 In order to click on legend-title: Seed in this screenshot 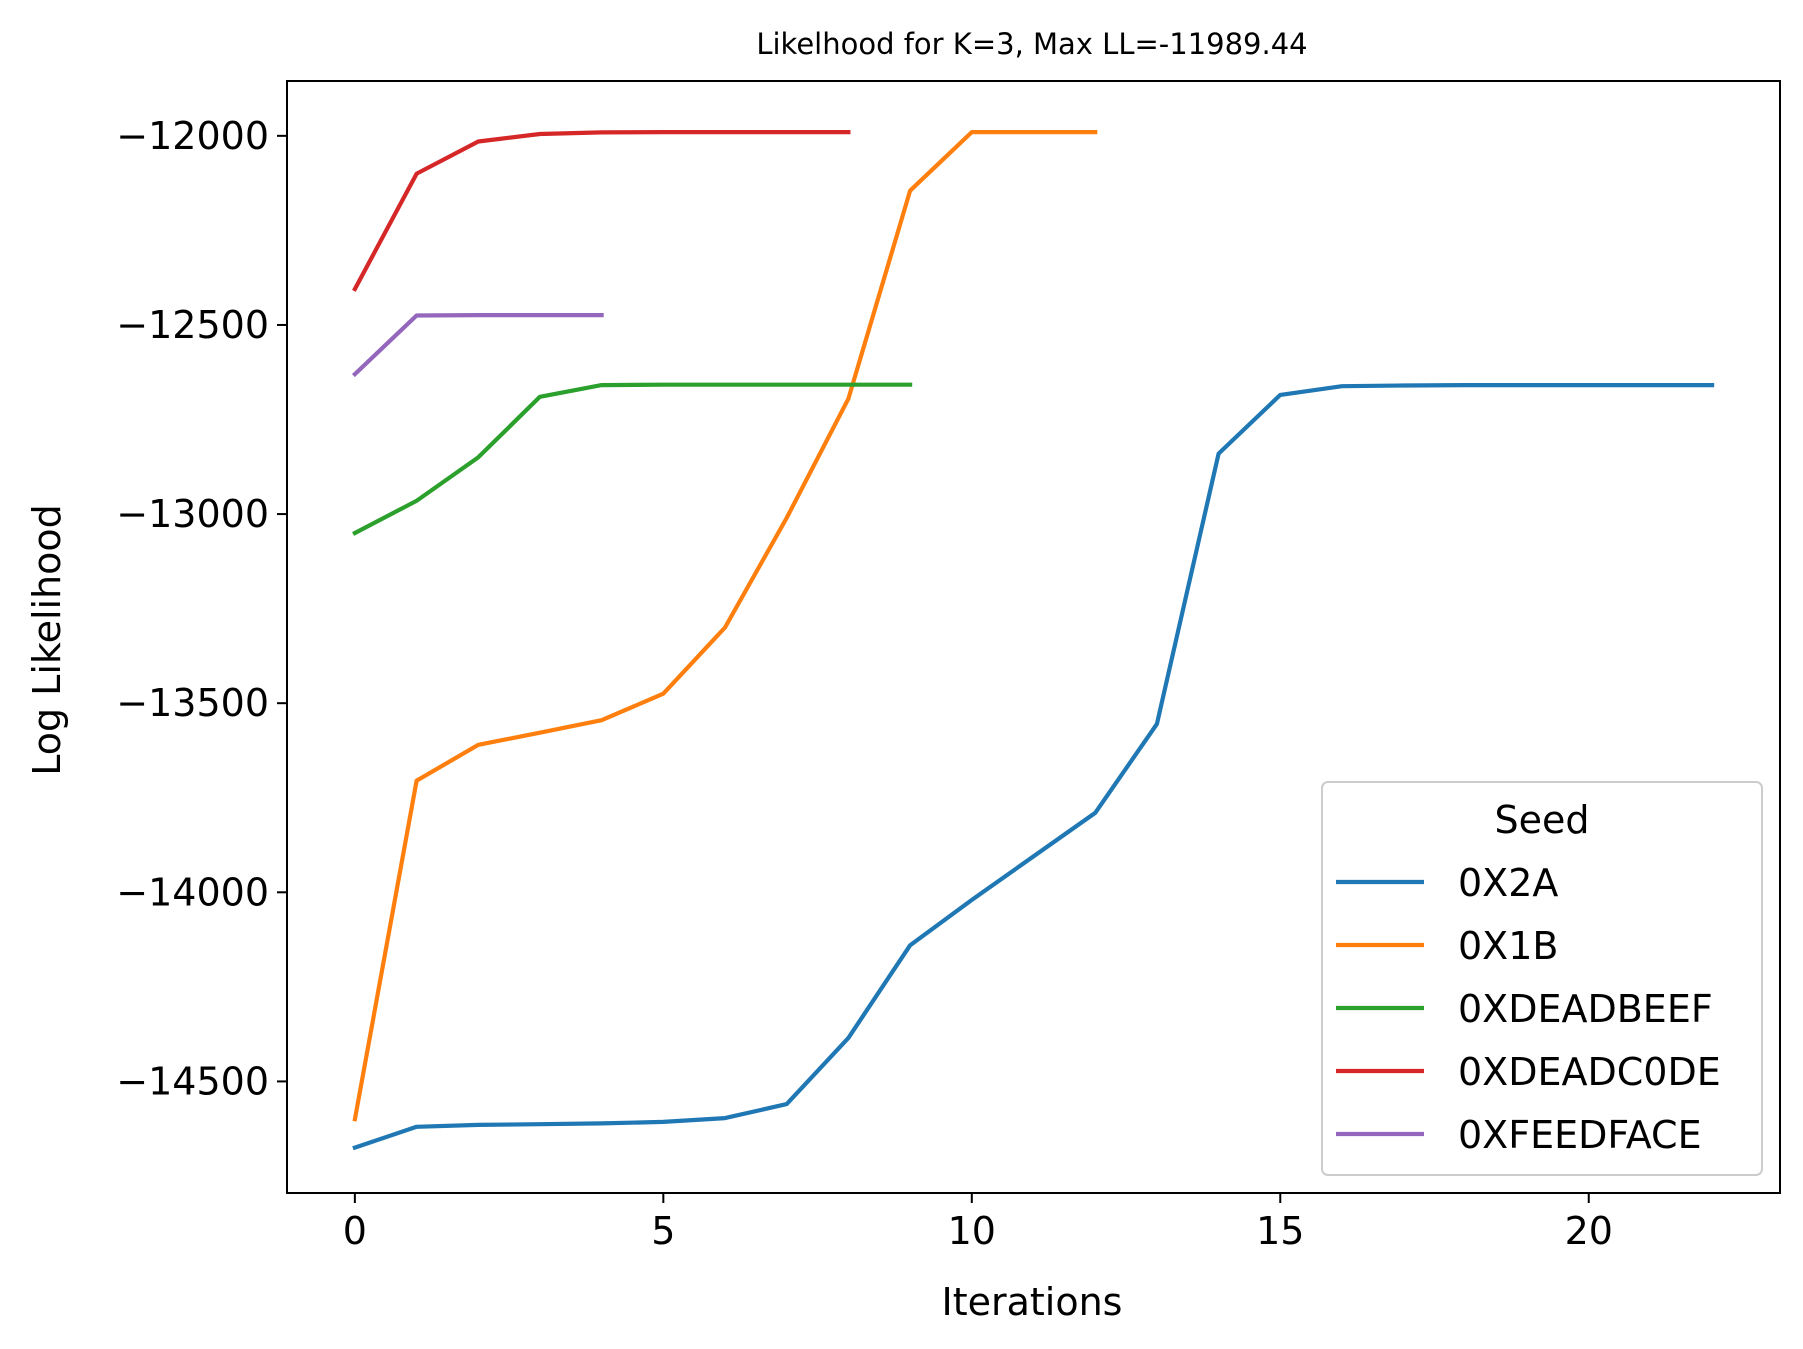, I will do `click(1542, 820)`.